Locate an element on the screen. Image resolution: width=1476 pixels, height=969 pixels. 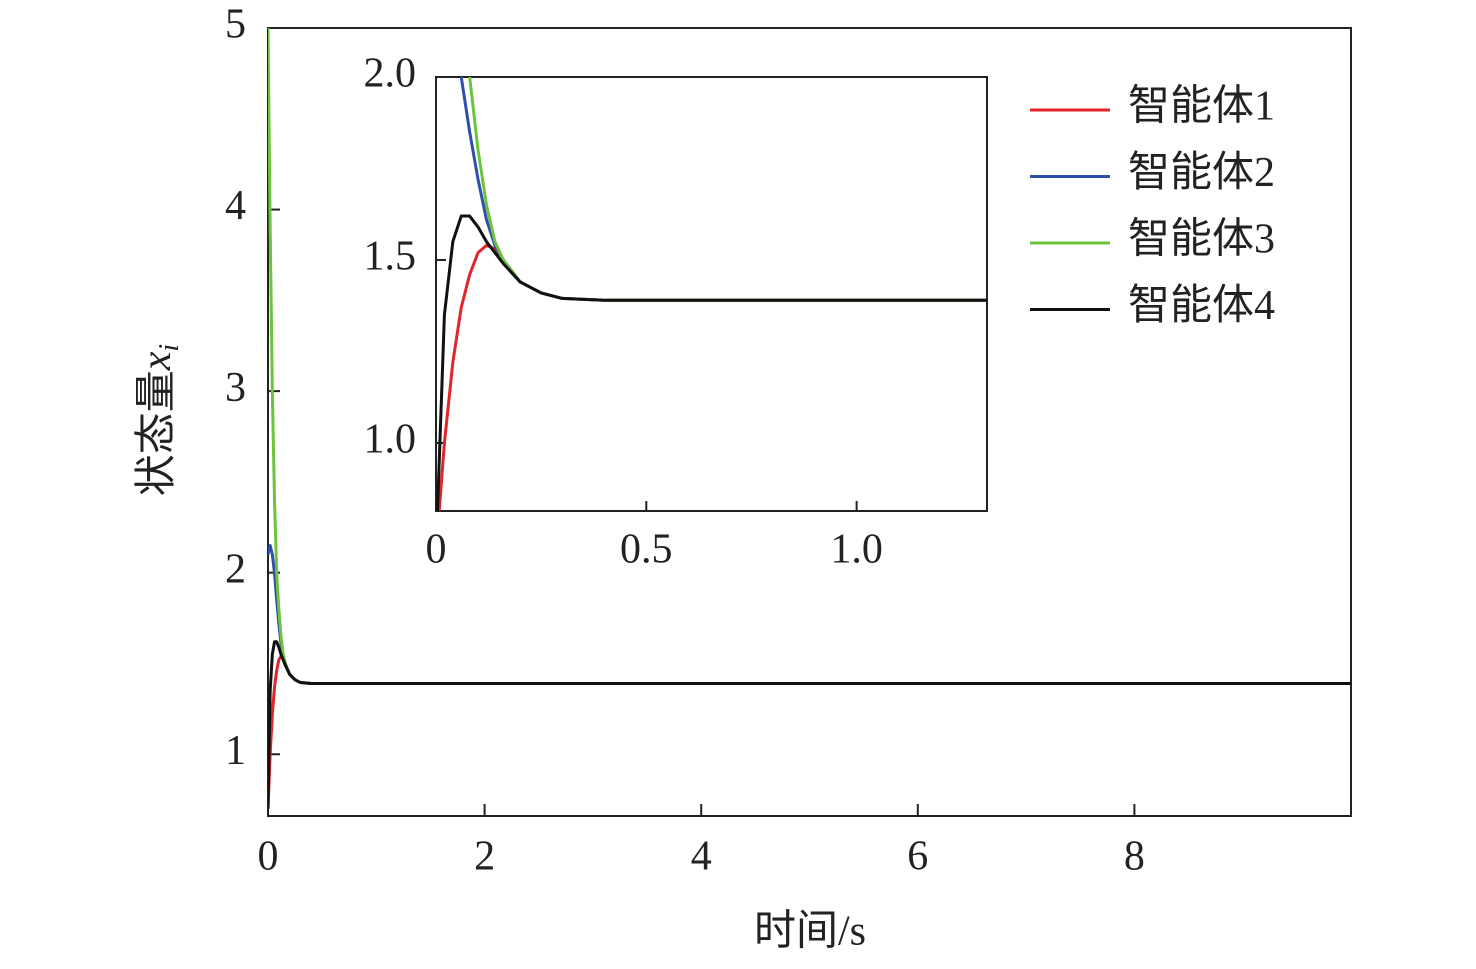
y-tick-label: 1 is located at coordinates (235, 751).